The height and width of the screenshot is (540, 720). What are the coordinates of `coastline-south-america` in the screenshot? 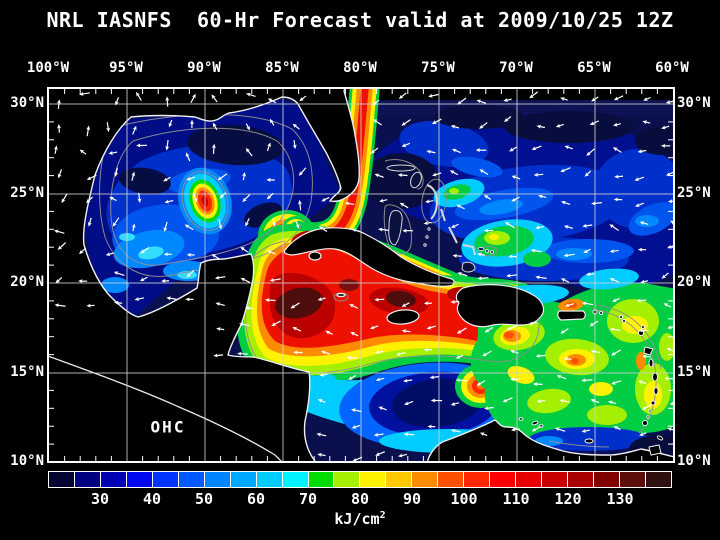 It's located at (549, 440).